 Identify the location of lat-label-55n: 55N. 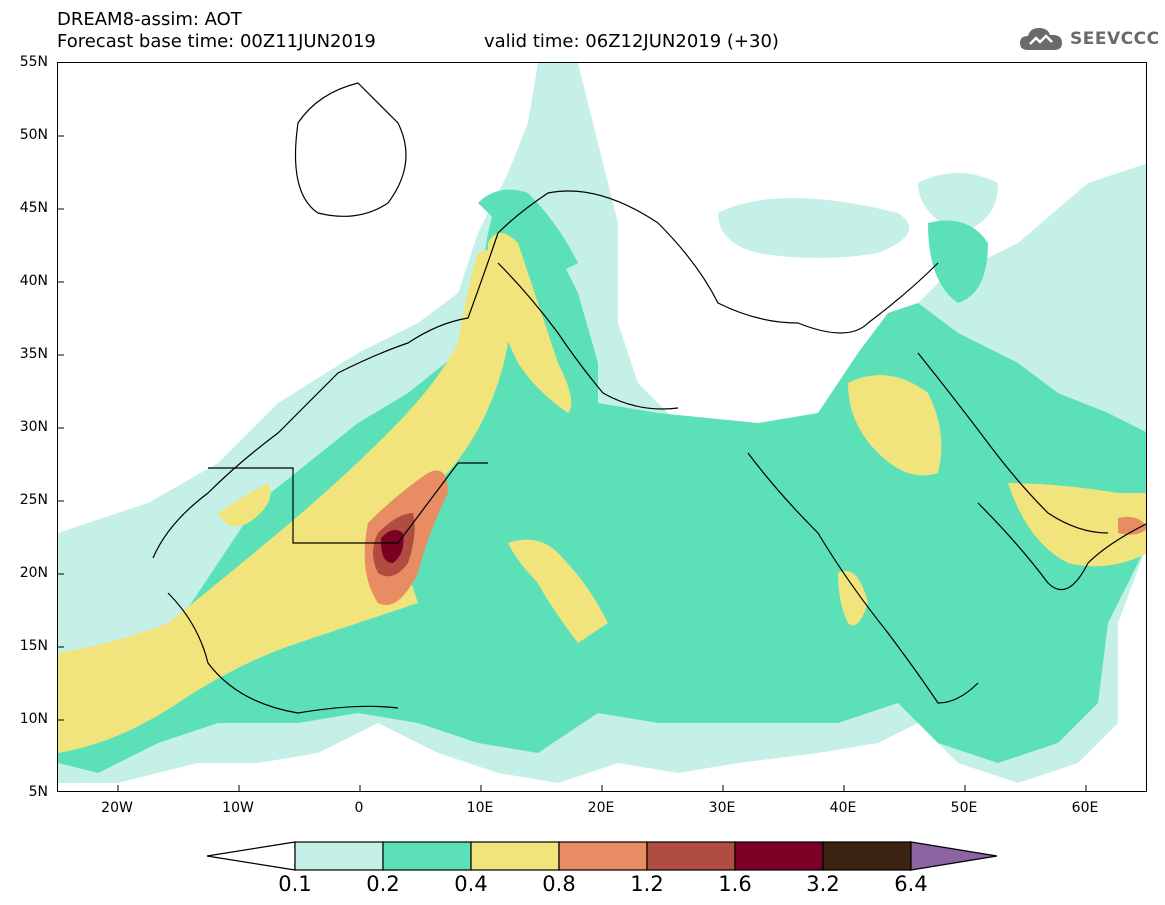
(33, 62).